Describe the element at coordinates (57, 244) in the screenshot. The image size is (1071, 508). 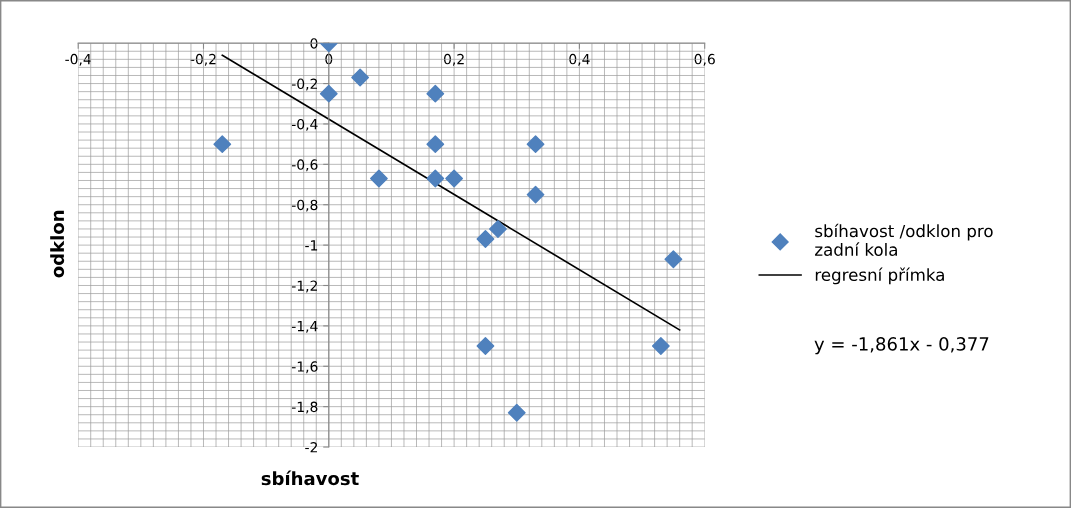
I see `y-axis-title: odklon` at that location.